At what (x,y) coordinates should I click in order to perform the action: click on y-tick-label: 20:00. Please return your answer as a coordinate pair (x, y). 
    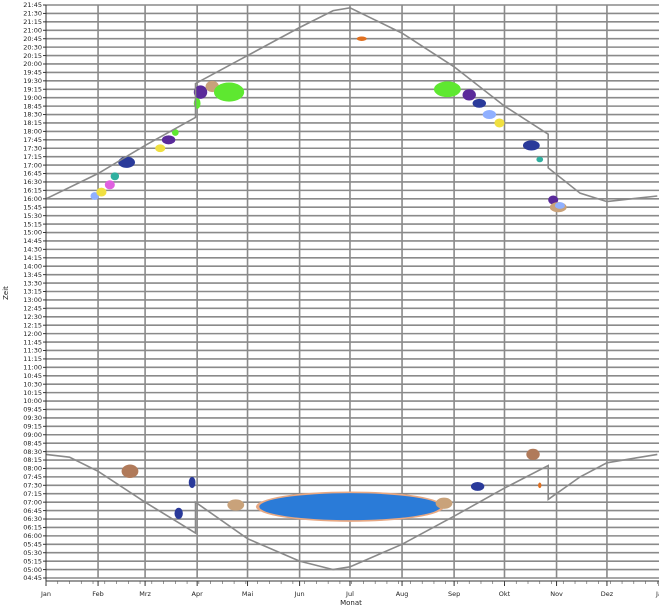
    Looking at the image, I should click on (32, 64).